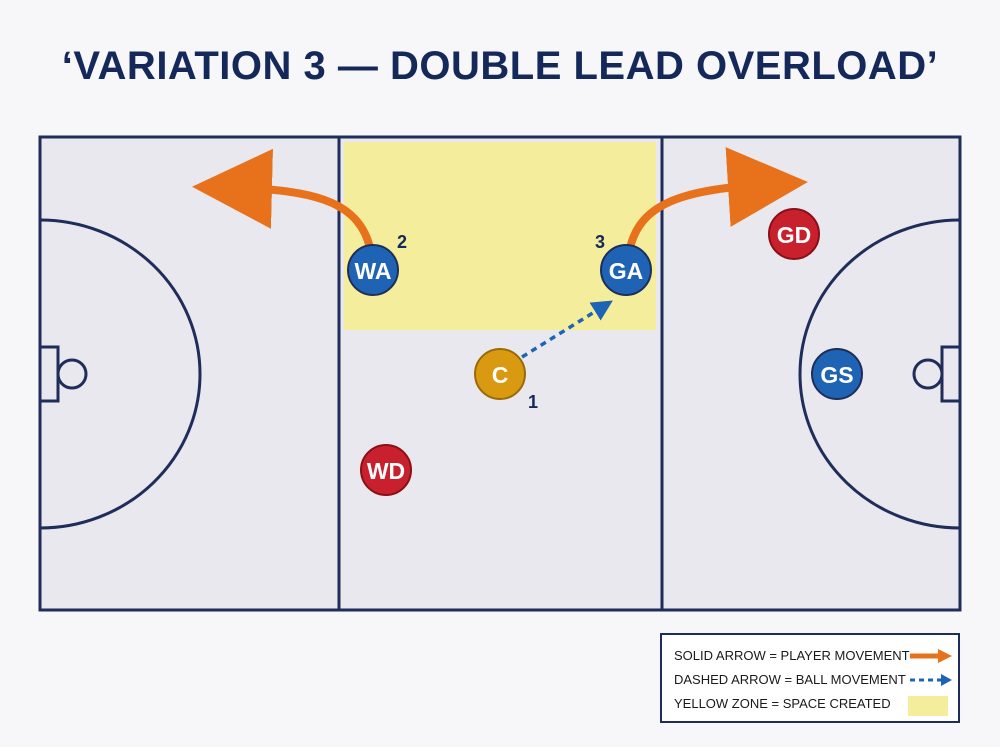 The image size is (1000, 747). I want to click on legend-row-zone: YELLOW ZONE = SPACE CREATED, so click(782, 704).